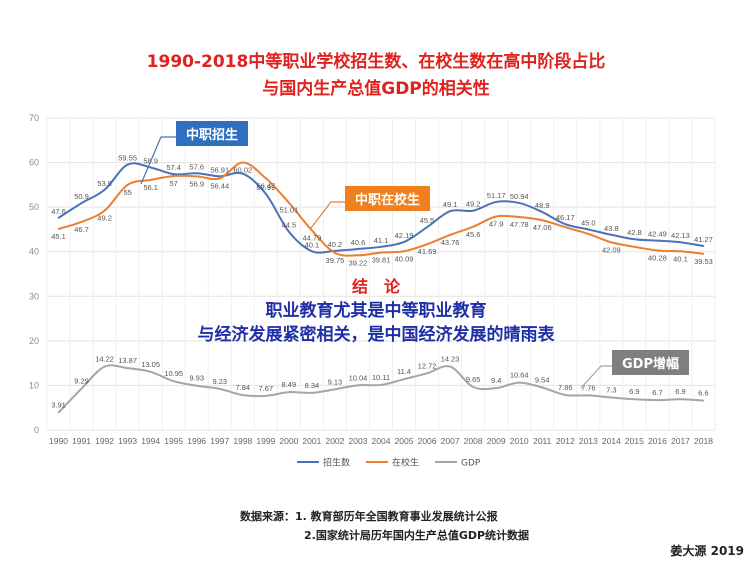 The height and width of the screenshot is (563, 752). I want to click on data-label: 57, so click(174, 183).